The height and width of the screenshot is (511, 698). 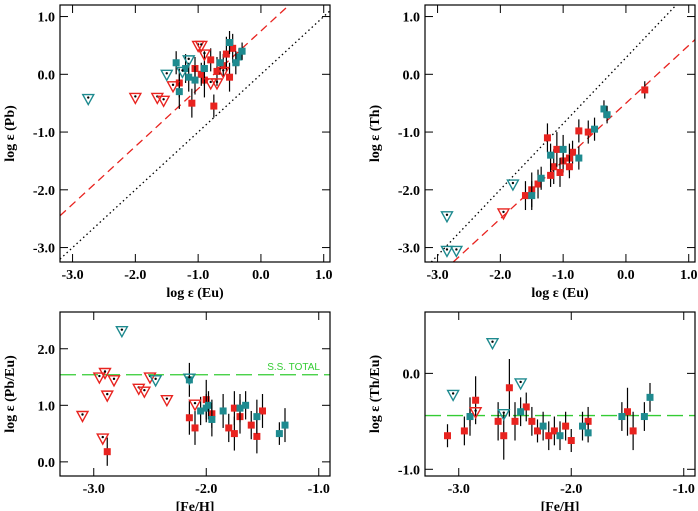 What do you see at coordinates (560, 398) in the screenshot?
I see `plot-area` at bounding box center [560, 398].